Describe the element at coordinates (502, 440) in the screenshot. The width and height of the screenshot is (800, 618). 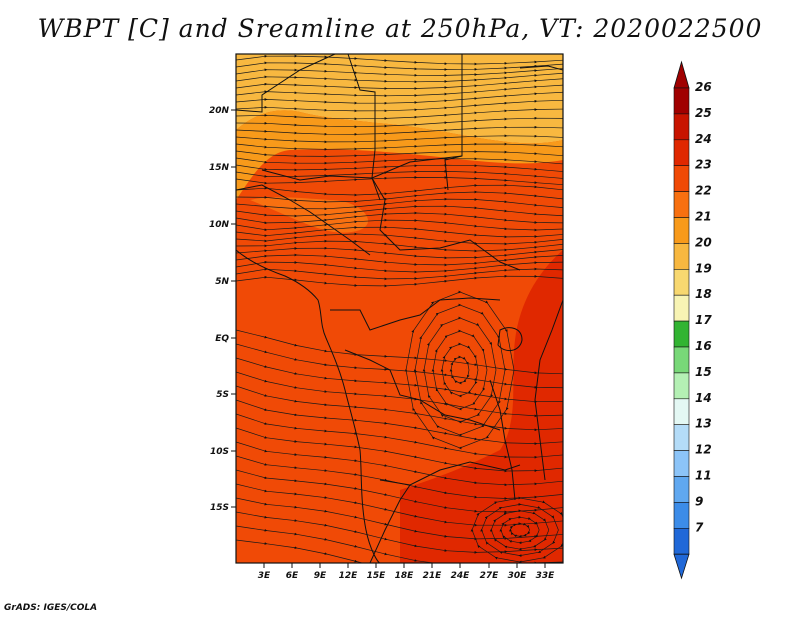
I see `rift-line` at that location.